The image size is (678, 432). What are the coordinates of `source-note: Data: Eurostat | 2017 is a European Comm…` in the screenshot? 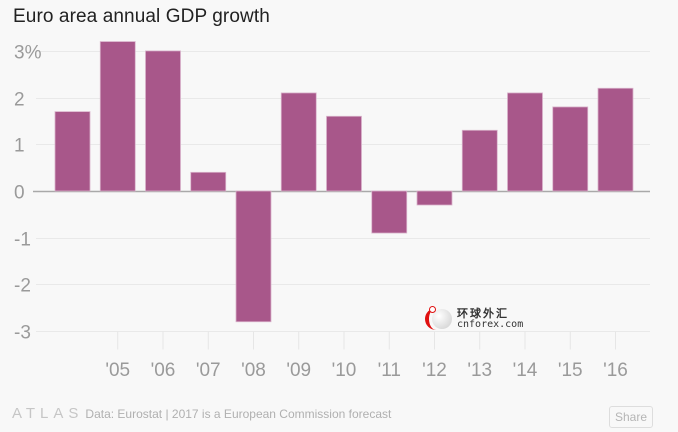 It's located at (238, 413).